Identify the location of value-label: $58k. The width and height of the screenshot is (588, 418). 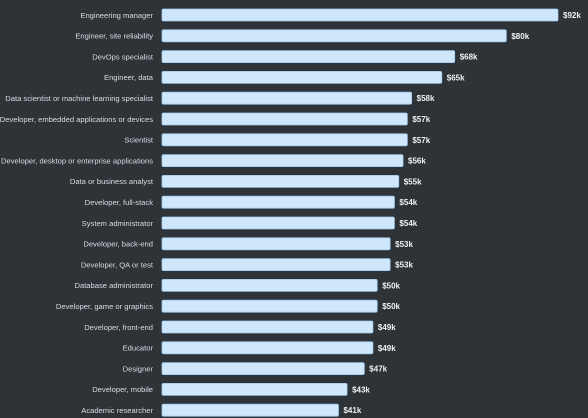
(426, 98).